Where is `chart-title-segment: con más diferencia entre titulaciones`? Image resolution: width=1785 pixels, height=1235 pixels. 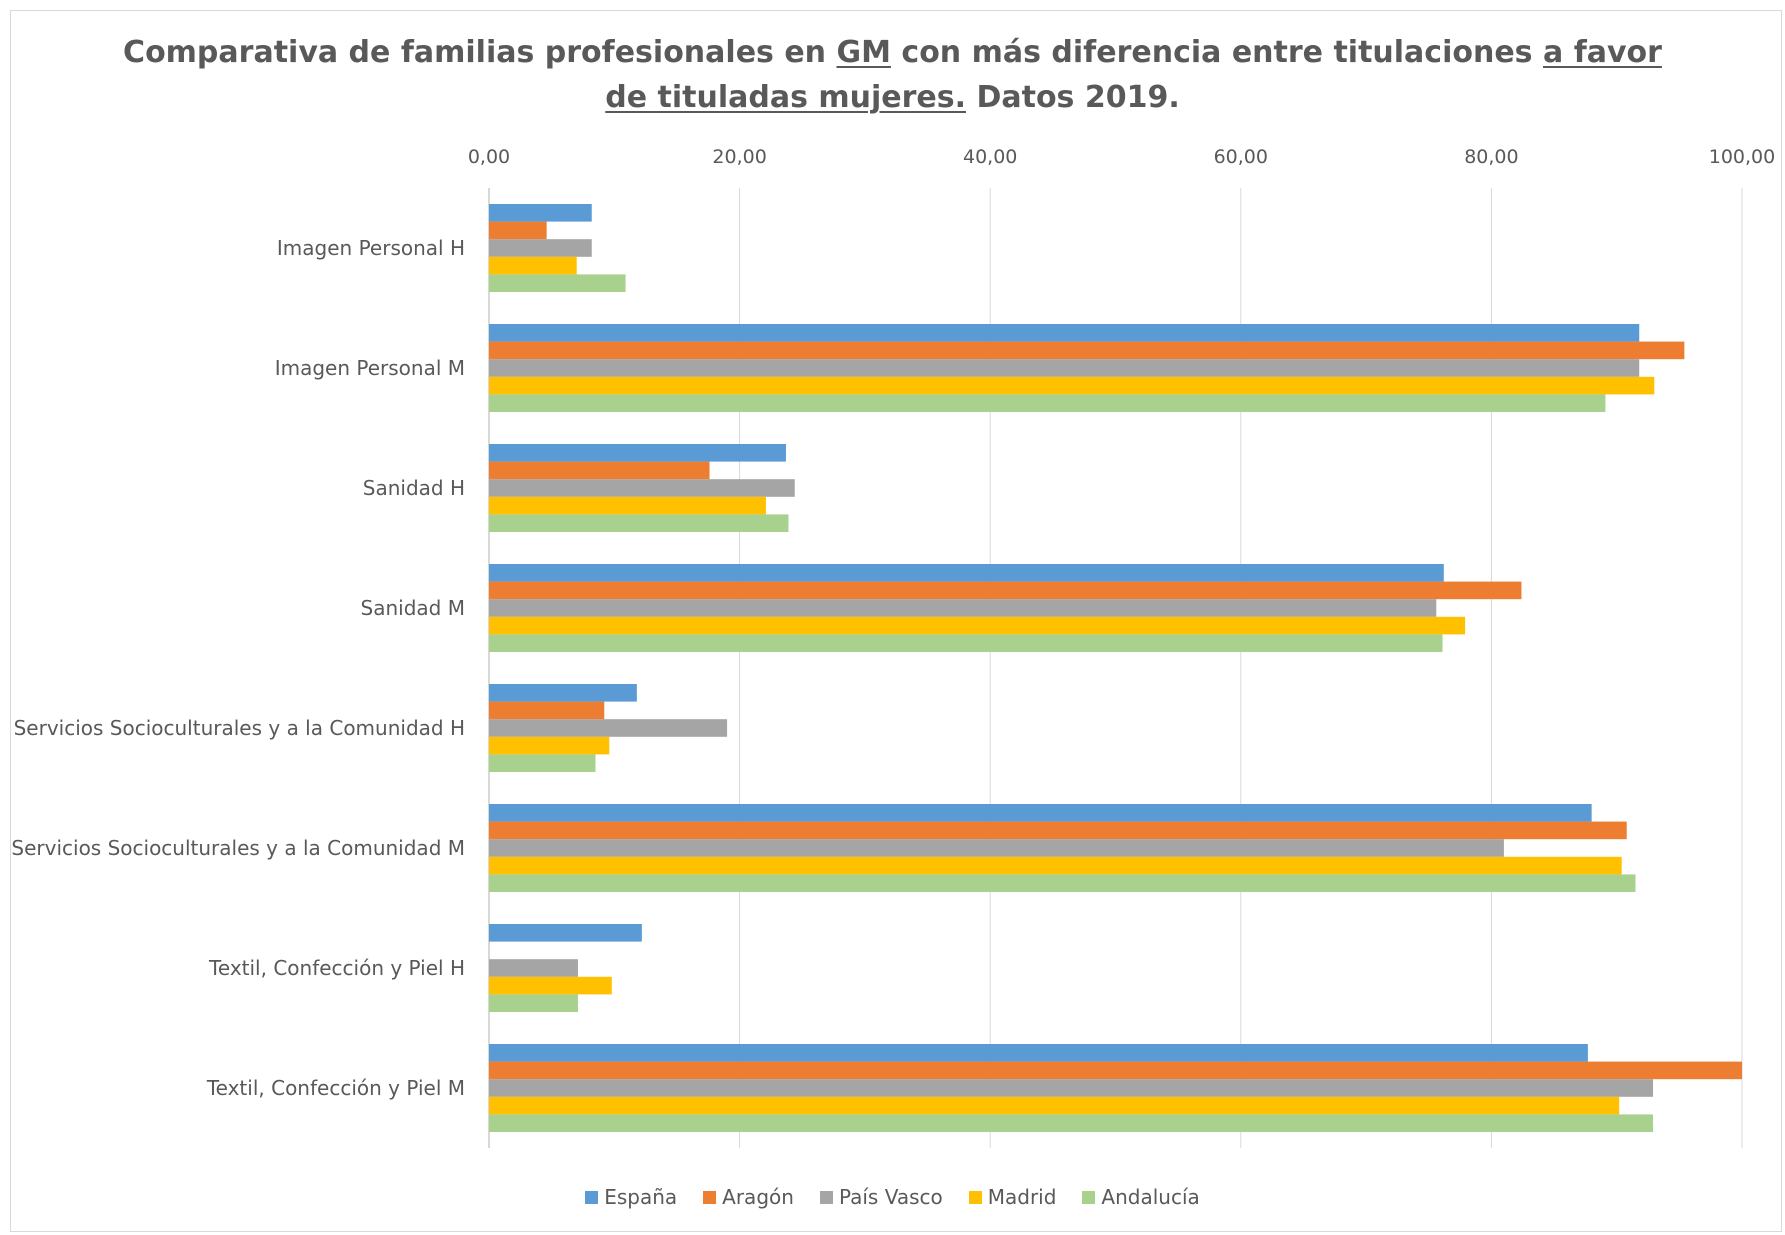
chart-title-segment: con más diferencia entre titulaciones is located at coordinates (1216, 52).